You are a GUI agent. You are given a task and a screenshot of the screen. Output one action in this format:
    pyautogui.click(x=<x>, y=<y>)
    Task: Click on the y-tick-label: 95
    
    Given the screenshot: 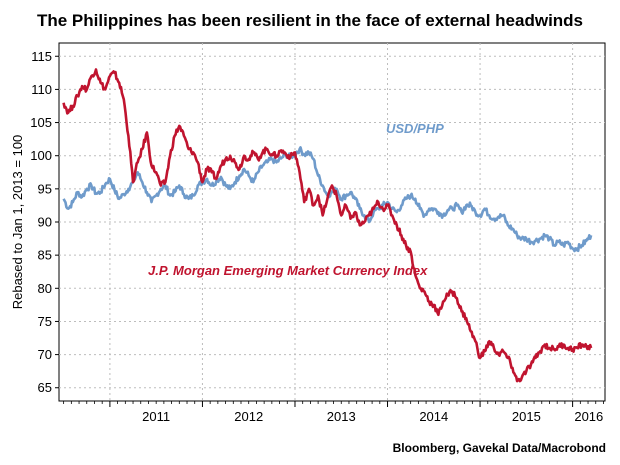 What is the action you would take?
    pyautogui.click(x=45, y=188)
    